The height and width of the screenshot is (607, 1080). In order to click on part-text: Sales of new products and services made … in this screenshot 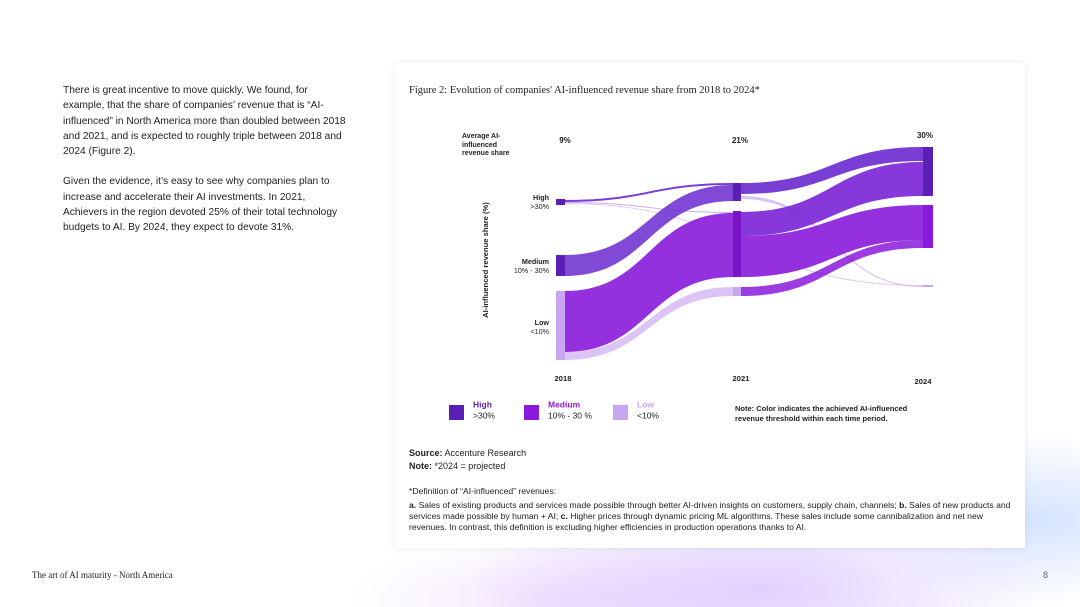, I will do `click(710, 510)`.